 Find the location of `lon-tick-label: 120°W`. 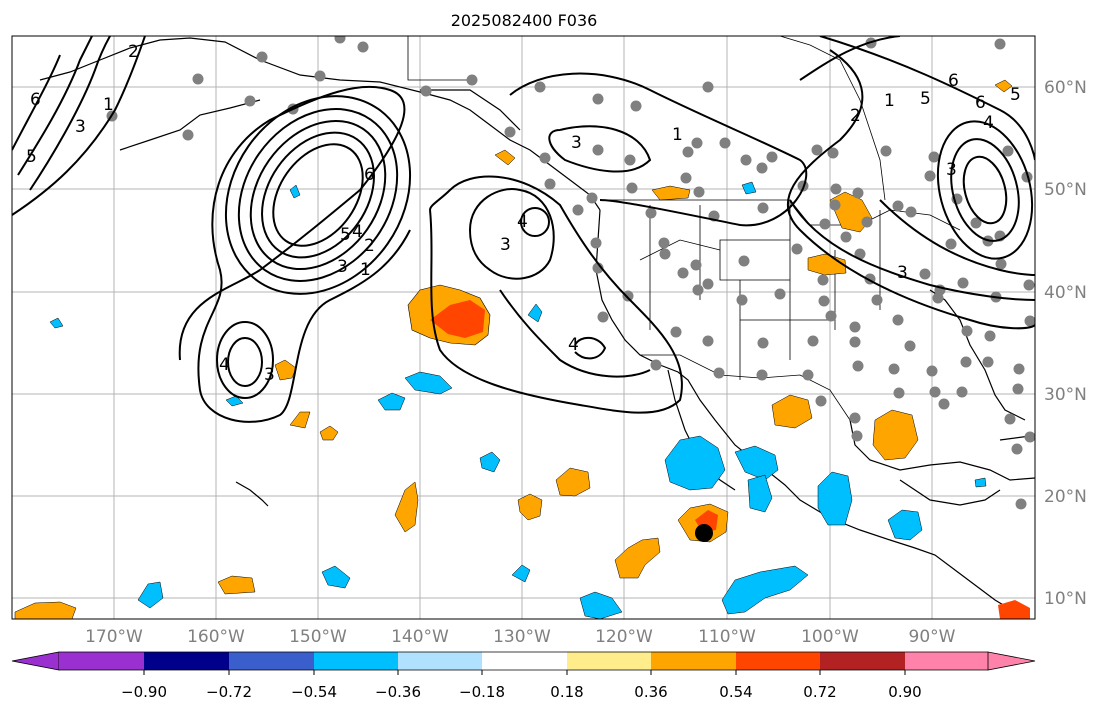

lon-tick-label: 120°W is located at coordinates (624, 637).